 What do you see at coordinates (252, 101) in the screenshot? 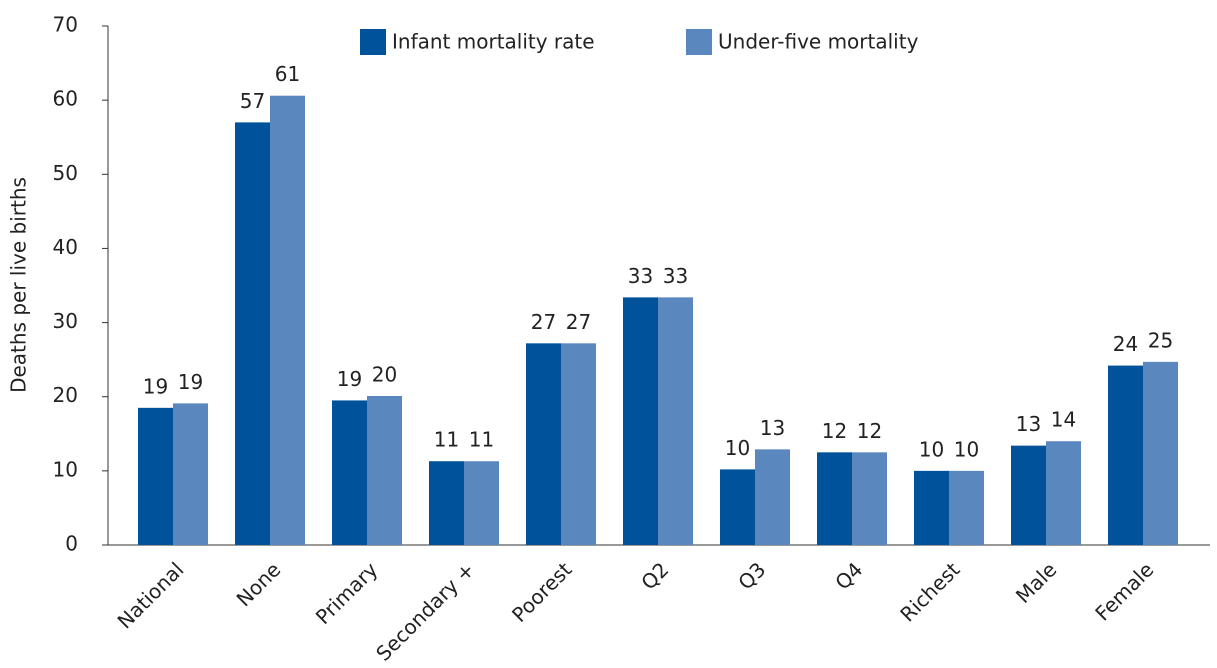
I see `value-label: 57` at bounding box center [252, 101].